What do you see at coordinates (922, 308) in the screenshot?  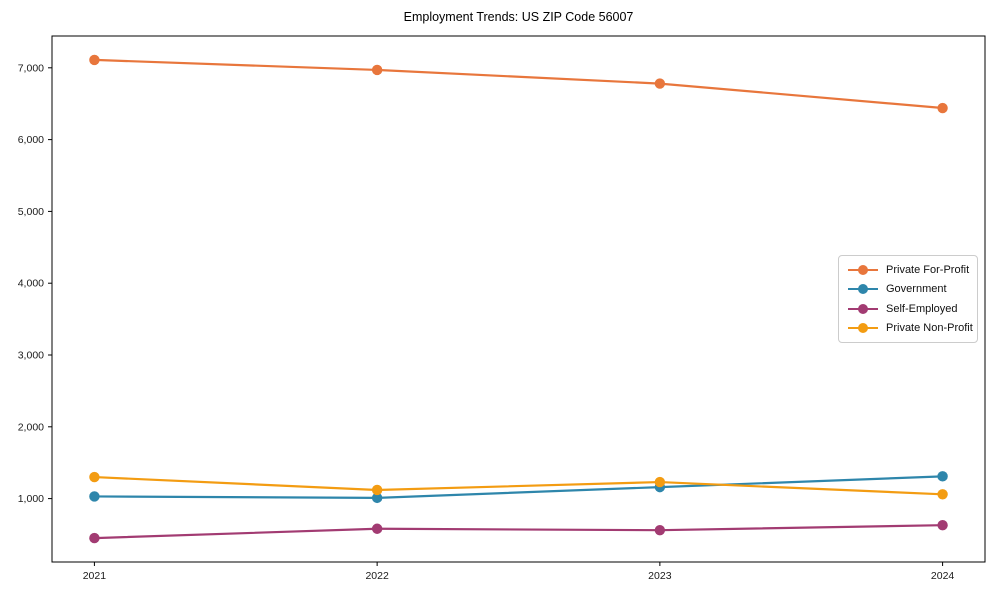 I see `legend-label: Self-Employed` at bounding box center [922, 308].